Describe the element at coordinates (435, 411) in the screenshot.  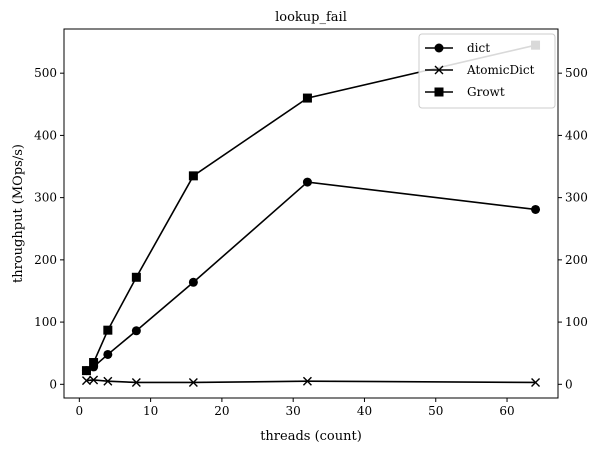
I see `x-tick-label: 50` at that location.